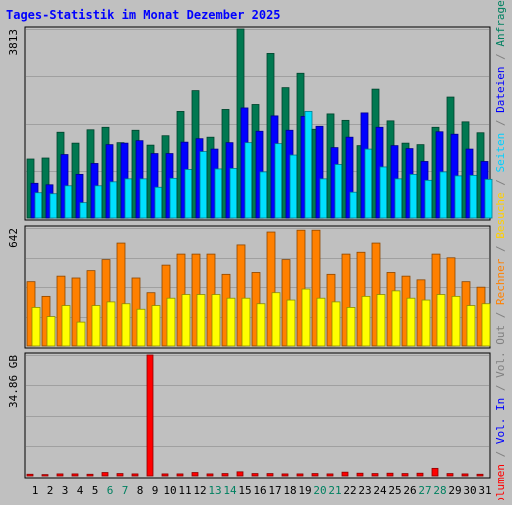  What do you see at coordinates (66, 326) in the screenshot?
I see `bar-rechner-day-3: Rechner 3: 220` at bounding box center [66, 326].